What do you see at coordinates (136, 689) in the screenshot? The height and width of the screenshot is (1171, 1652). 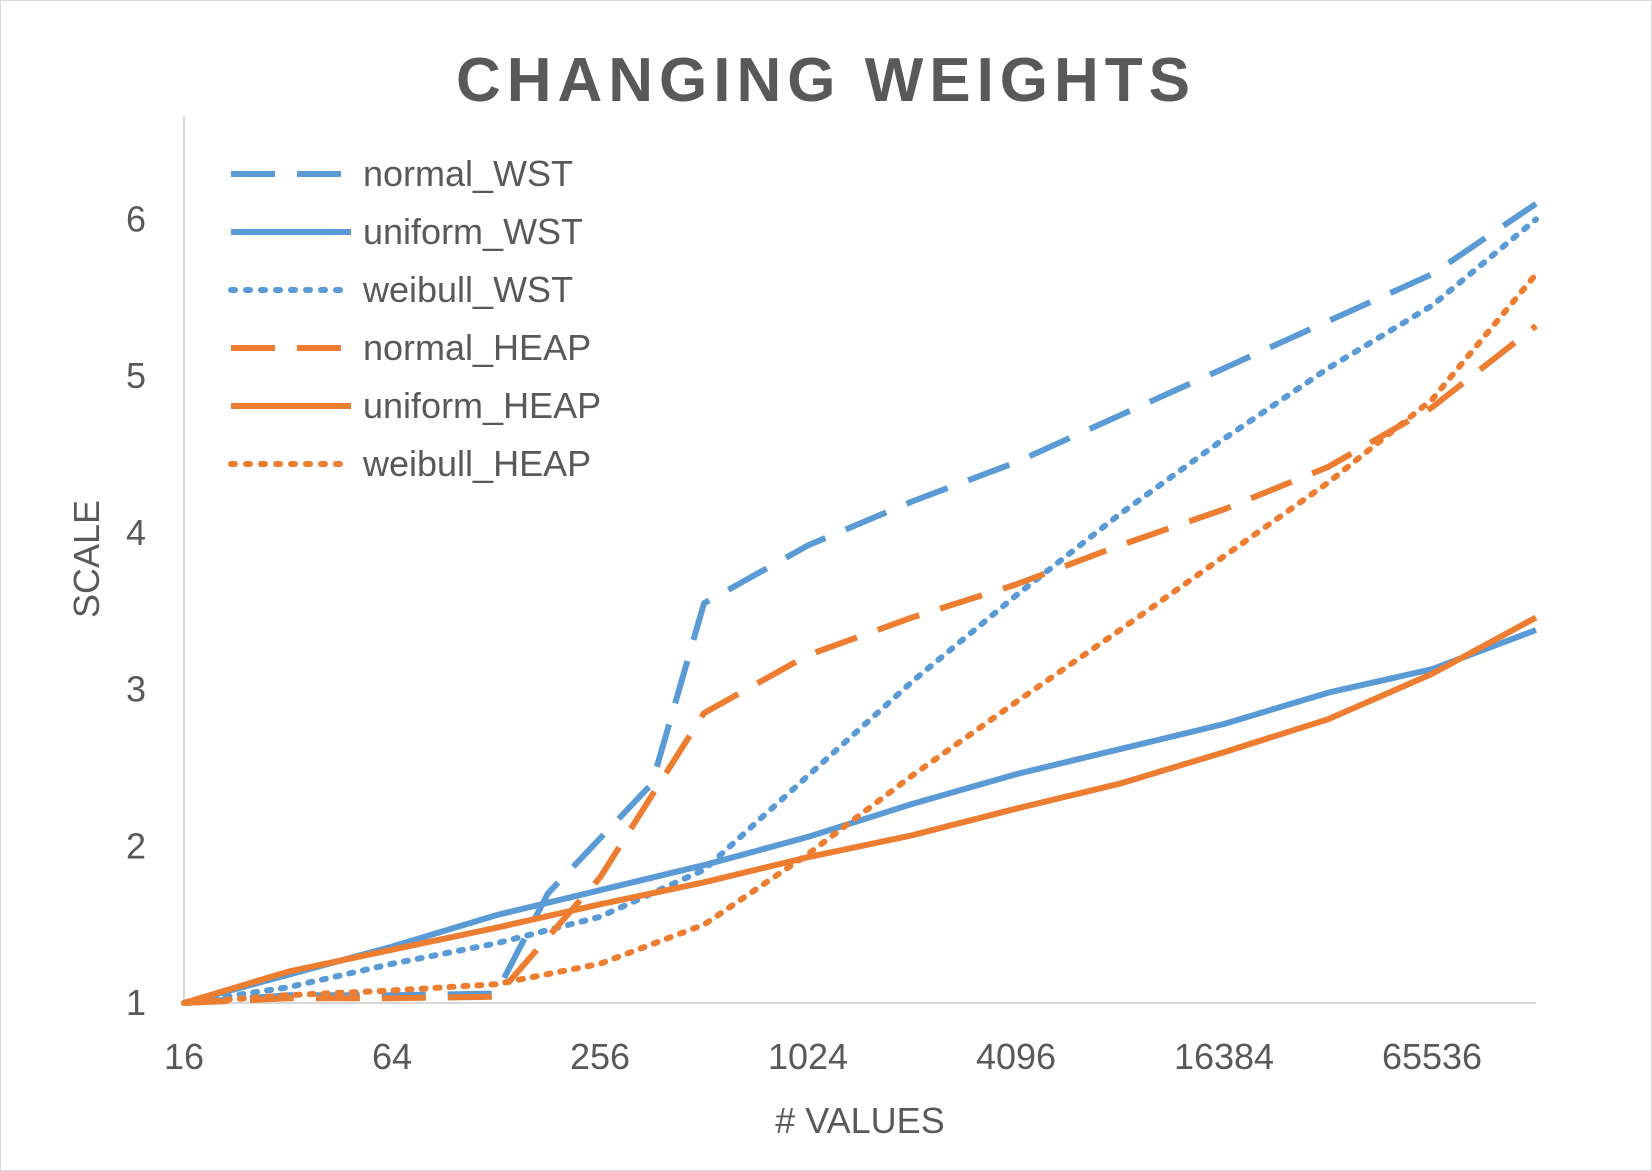 I see `y-tick-label: 3` at bounding box center [136, 689].